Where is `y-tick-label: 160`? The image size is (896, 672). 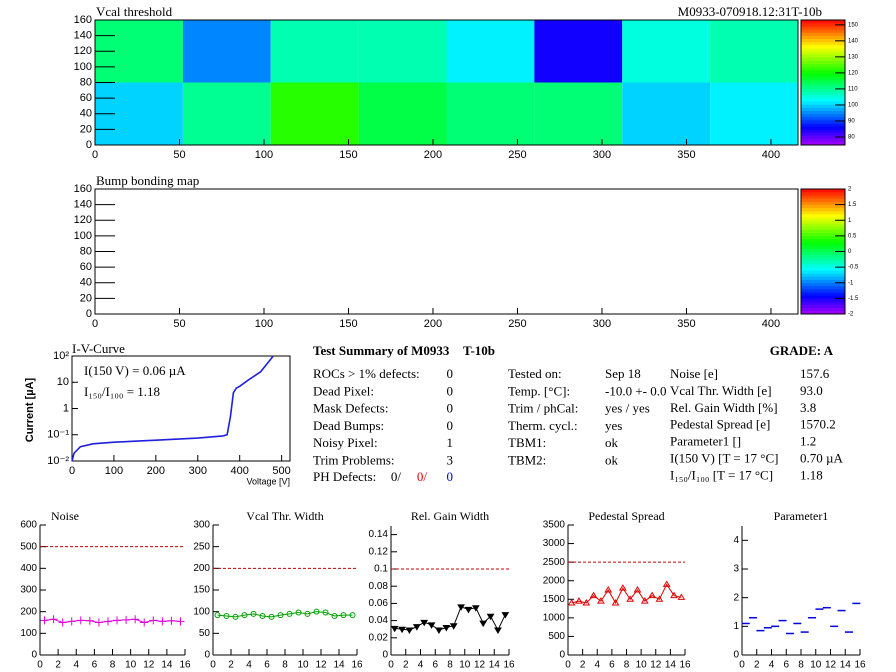
y-tick-label: 160 is located at coordinates (83, 189).